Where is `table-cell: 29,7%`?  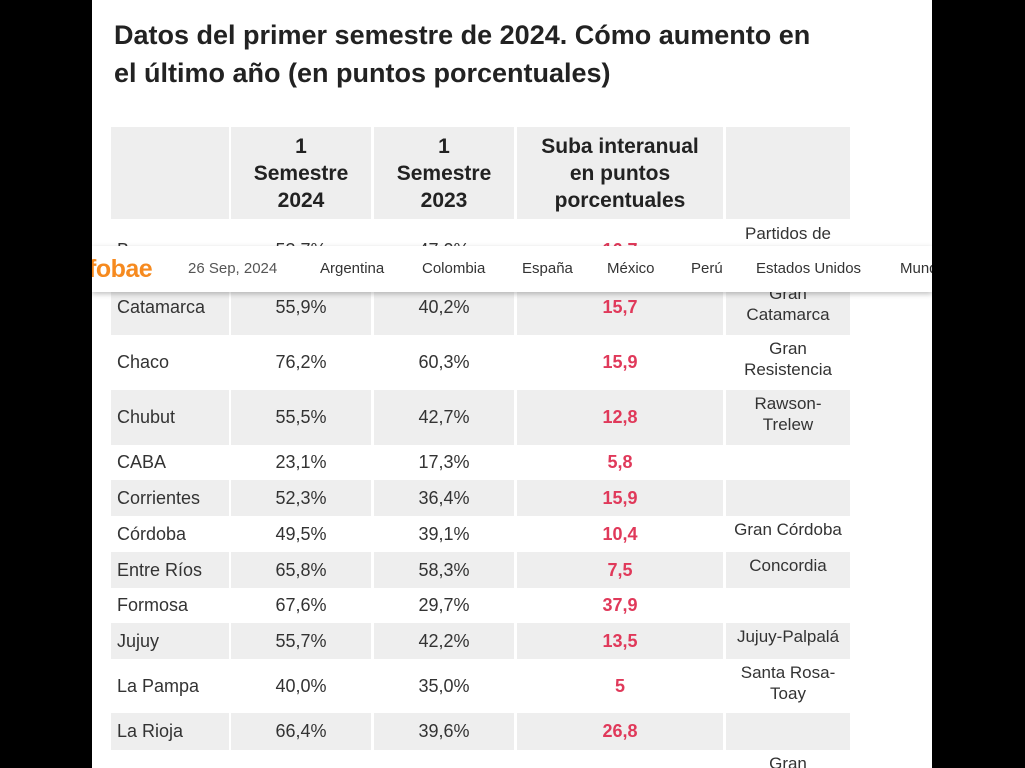 table-cell: 29,7% is located at coordinates (444, 605).